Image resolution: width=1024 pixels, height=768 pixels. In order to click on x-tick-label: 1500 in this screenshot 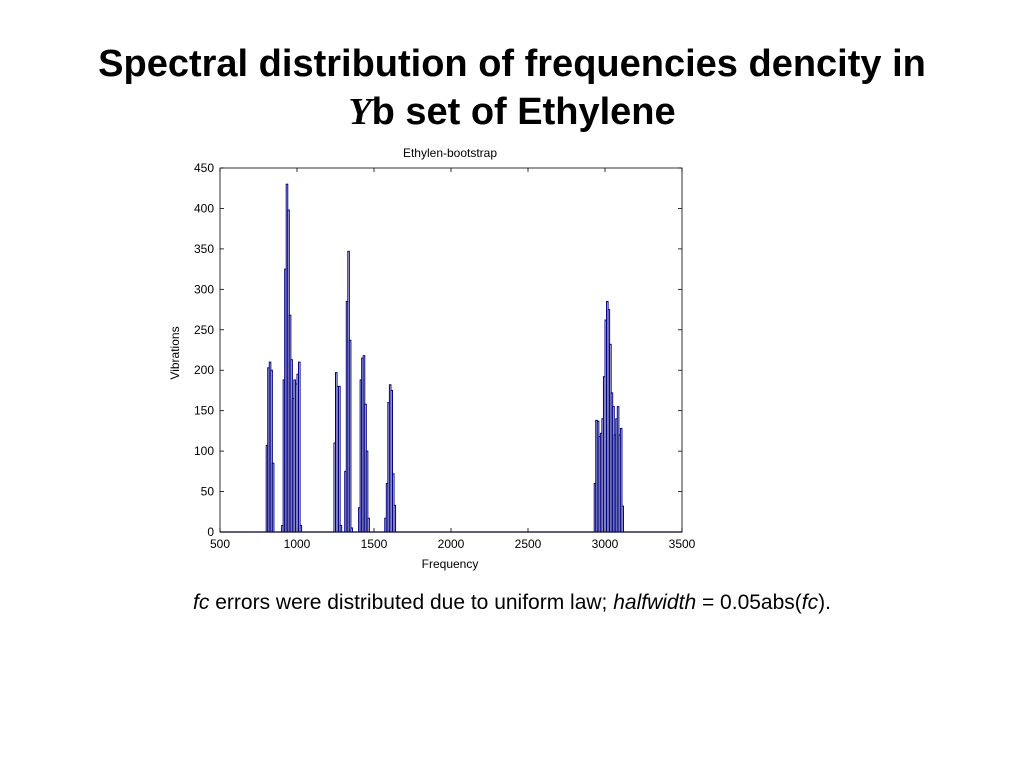, I will do `click(374, 544)`.